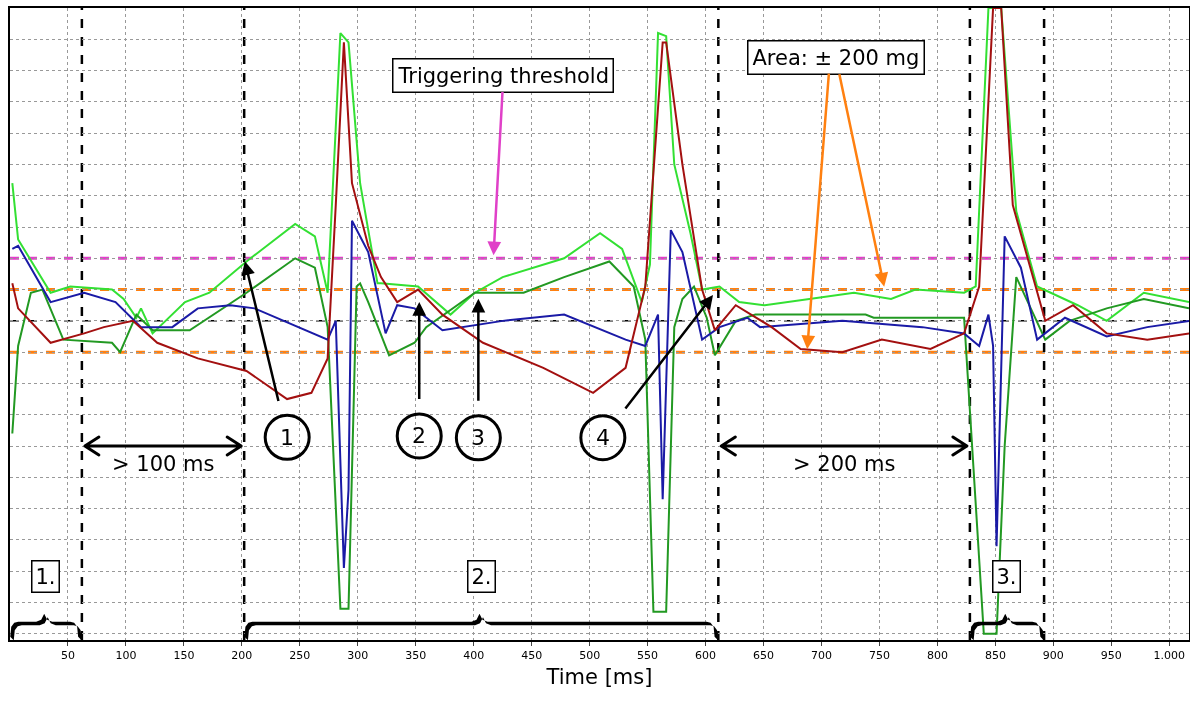  I want to click on annotation: 3., so click(1006, 576).